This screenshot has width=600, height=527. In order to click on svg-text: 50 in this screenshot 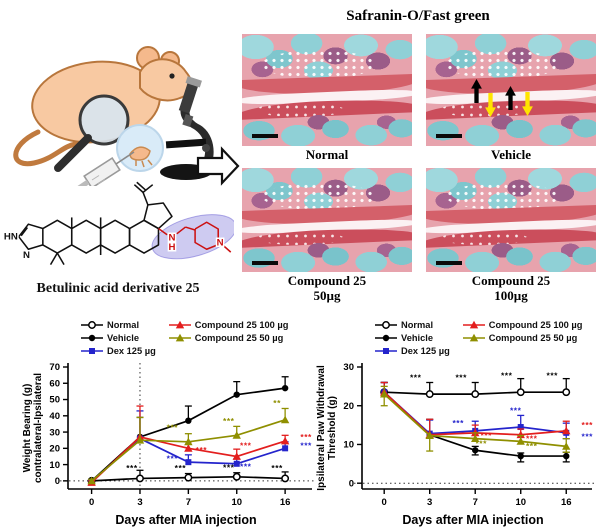, I will do `click(54, 400)`.